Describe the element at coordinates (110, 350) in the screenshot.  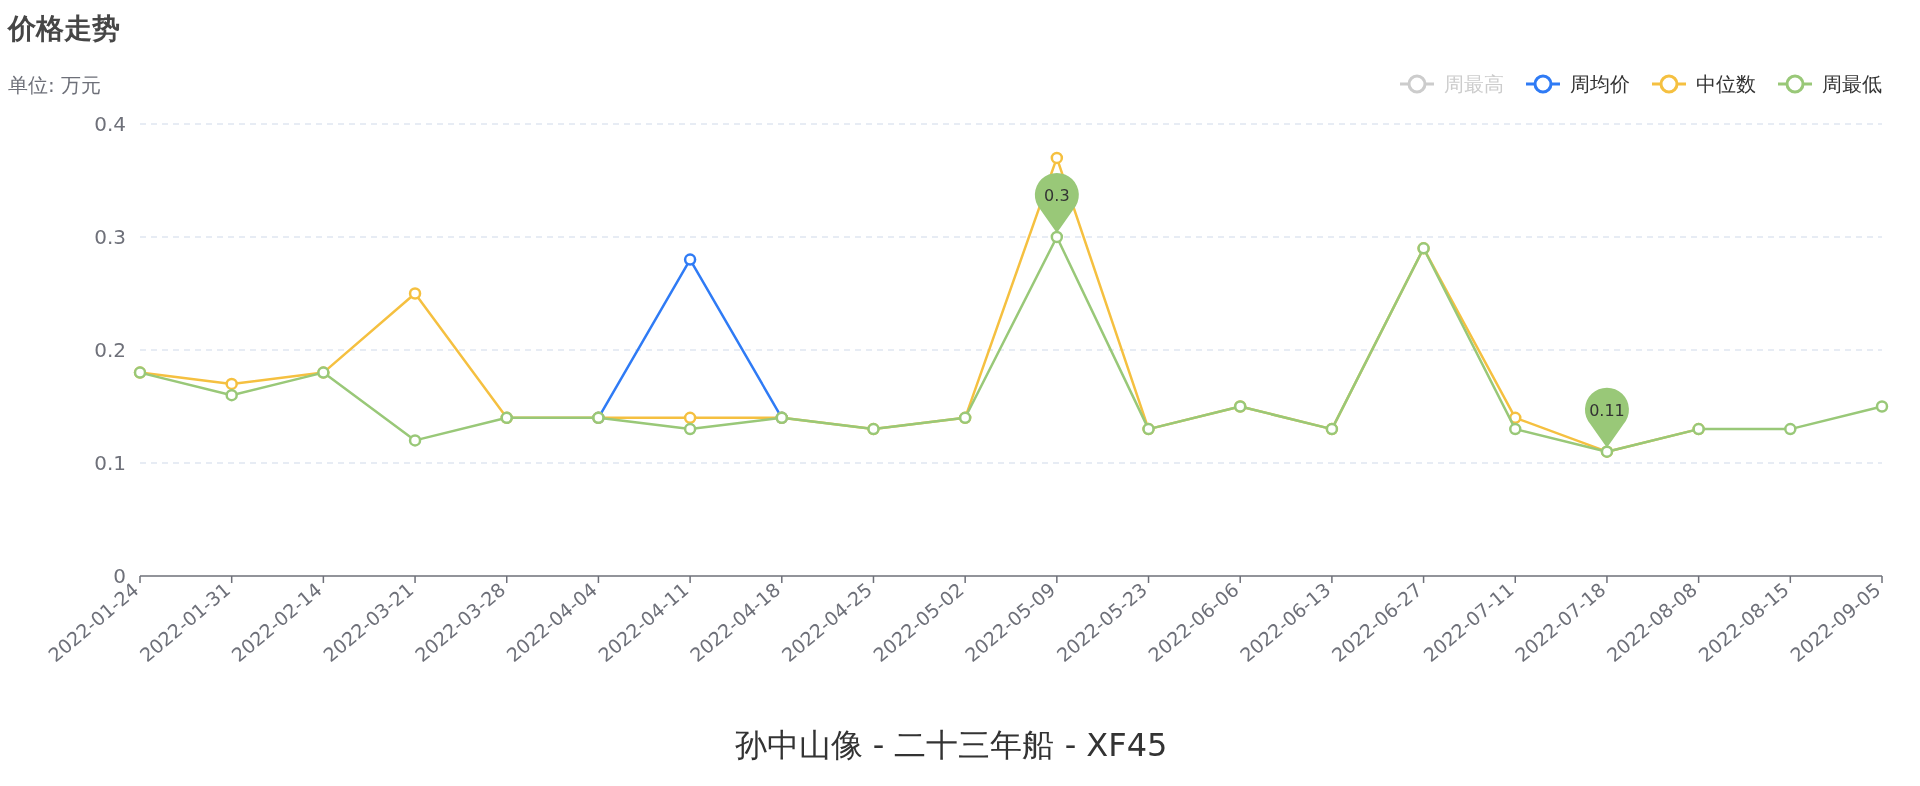
I see `y-tick-label: 0.2` at that location.